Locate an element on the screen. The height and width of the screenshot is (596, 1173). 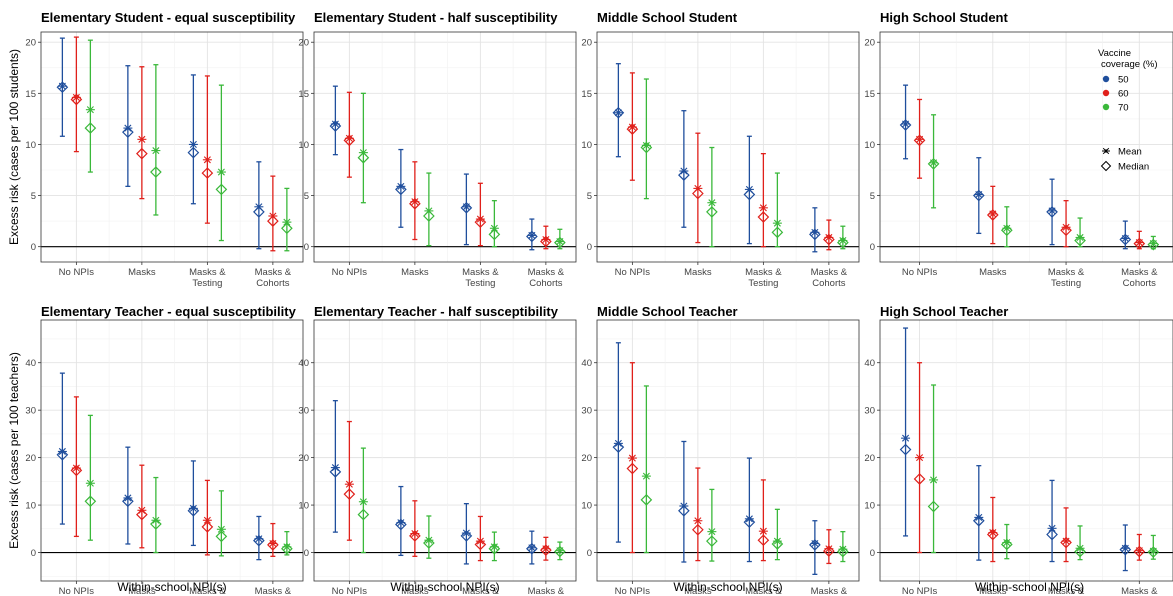
legend-title: coverage (%) is located at coordinates (1129, 64).